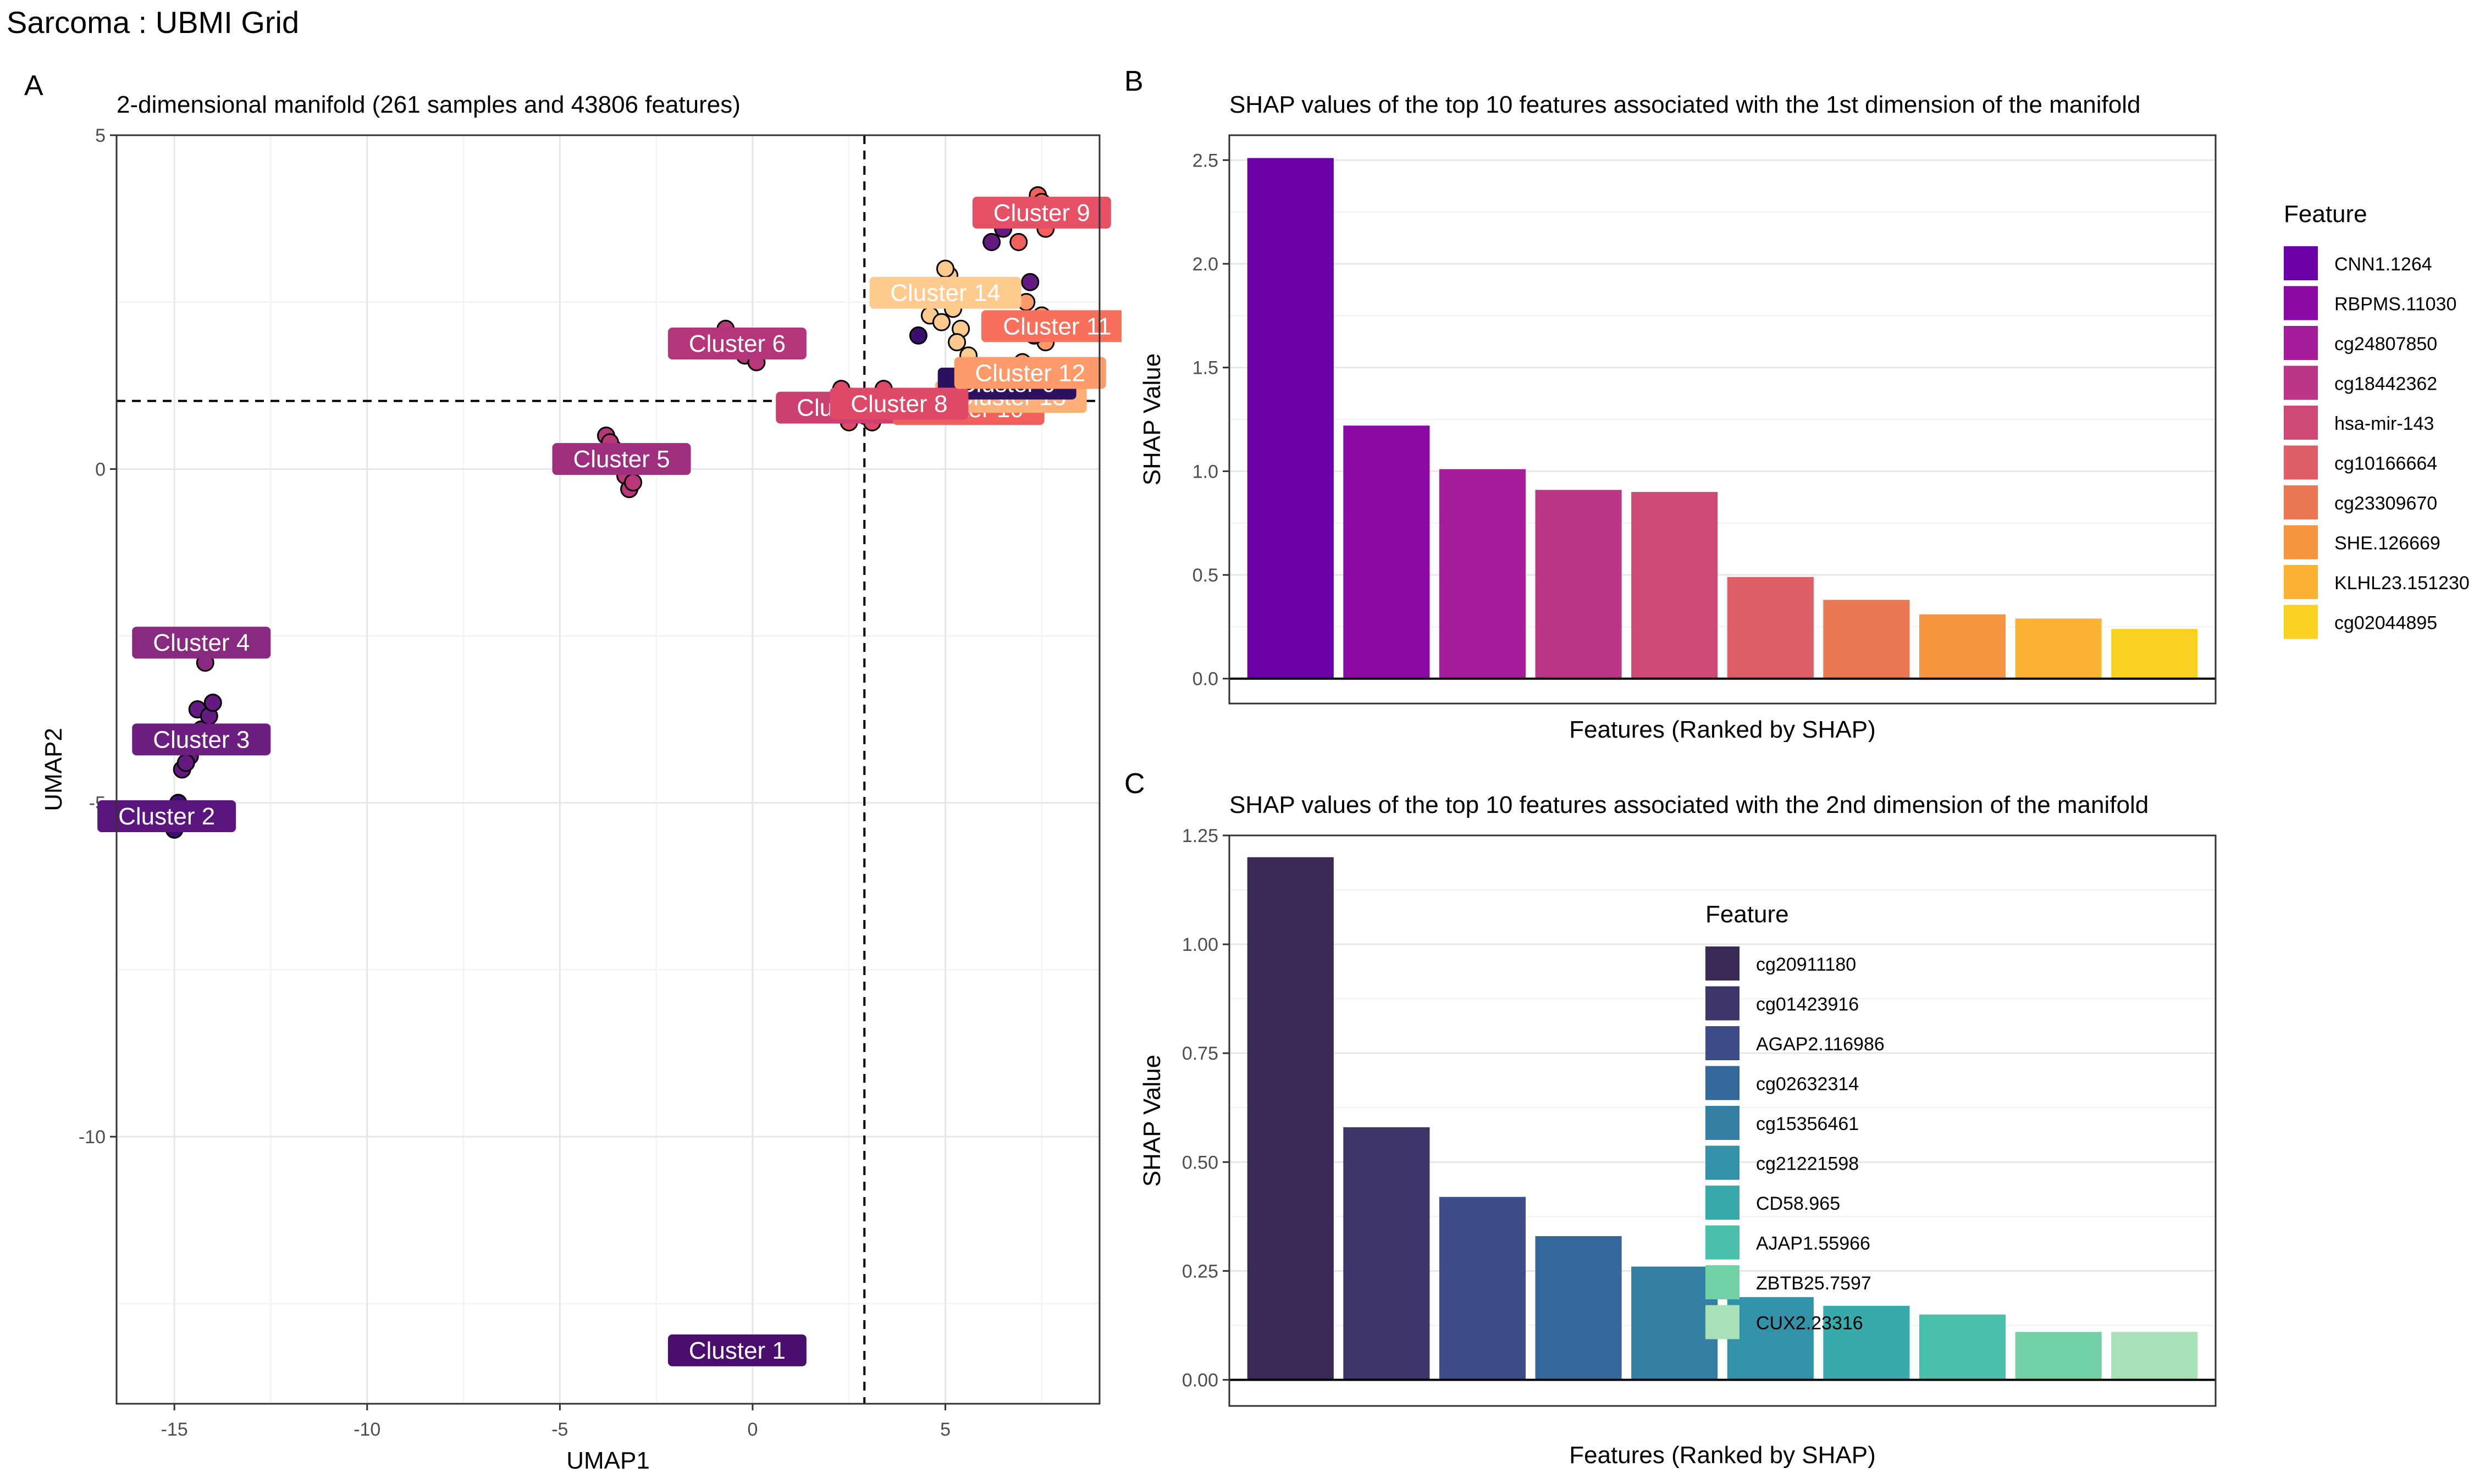 This screenshot has height=1484, width=2474. Describe the element at coordinates (1813, 1243) in the screenshot. I see `legend-label: AJAP1.55966` at that location.